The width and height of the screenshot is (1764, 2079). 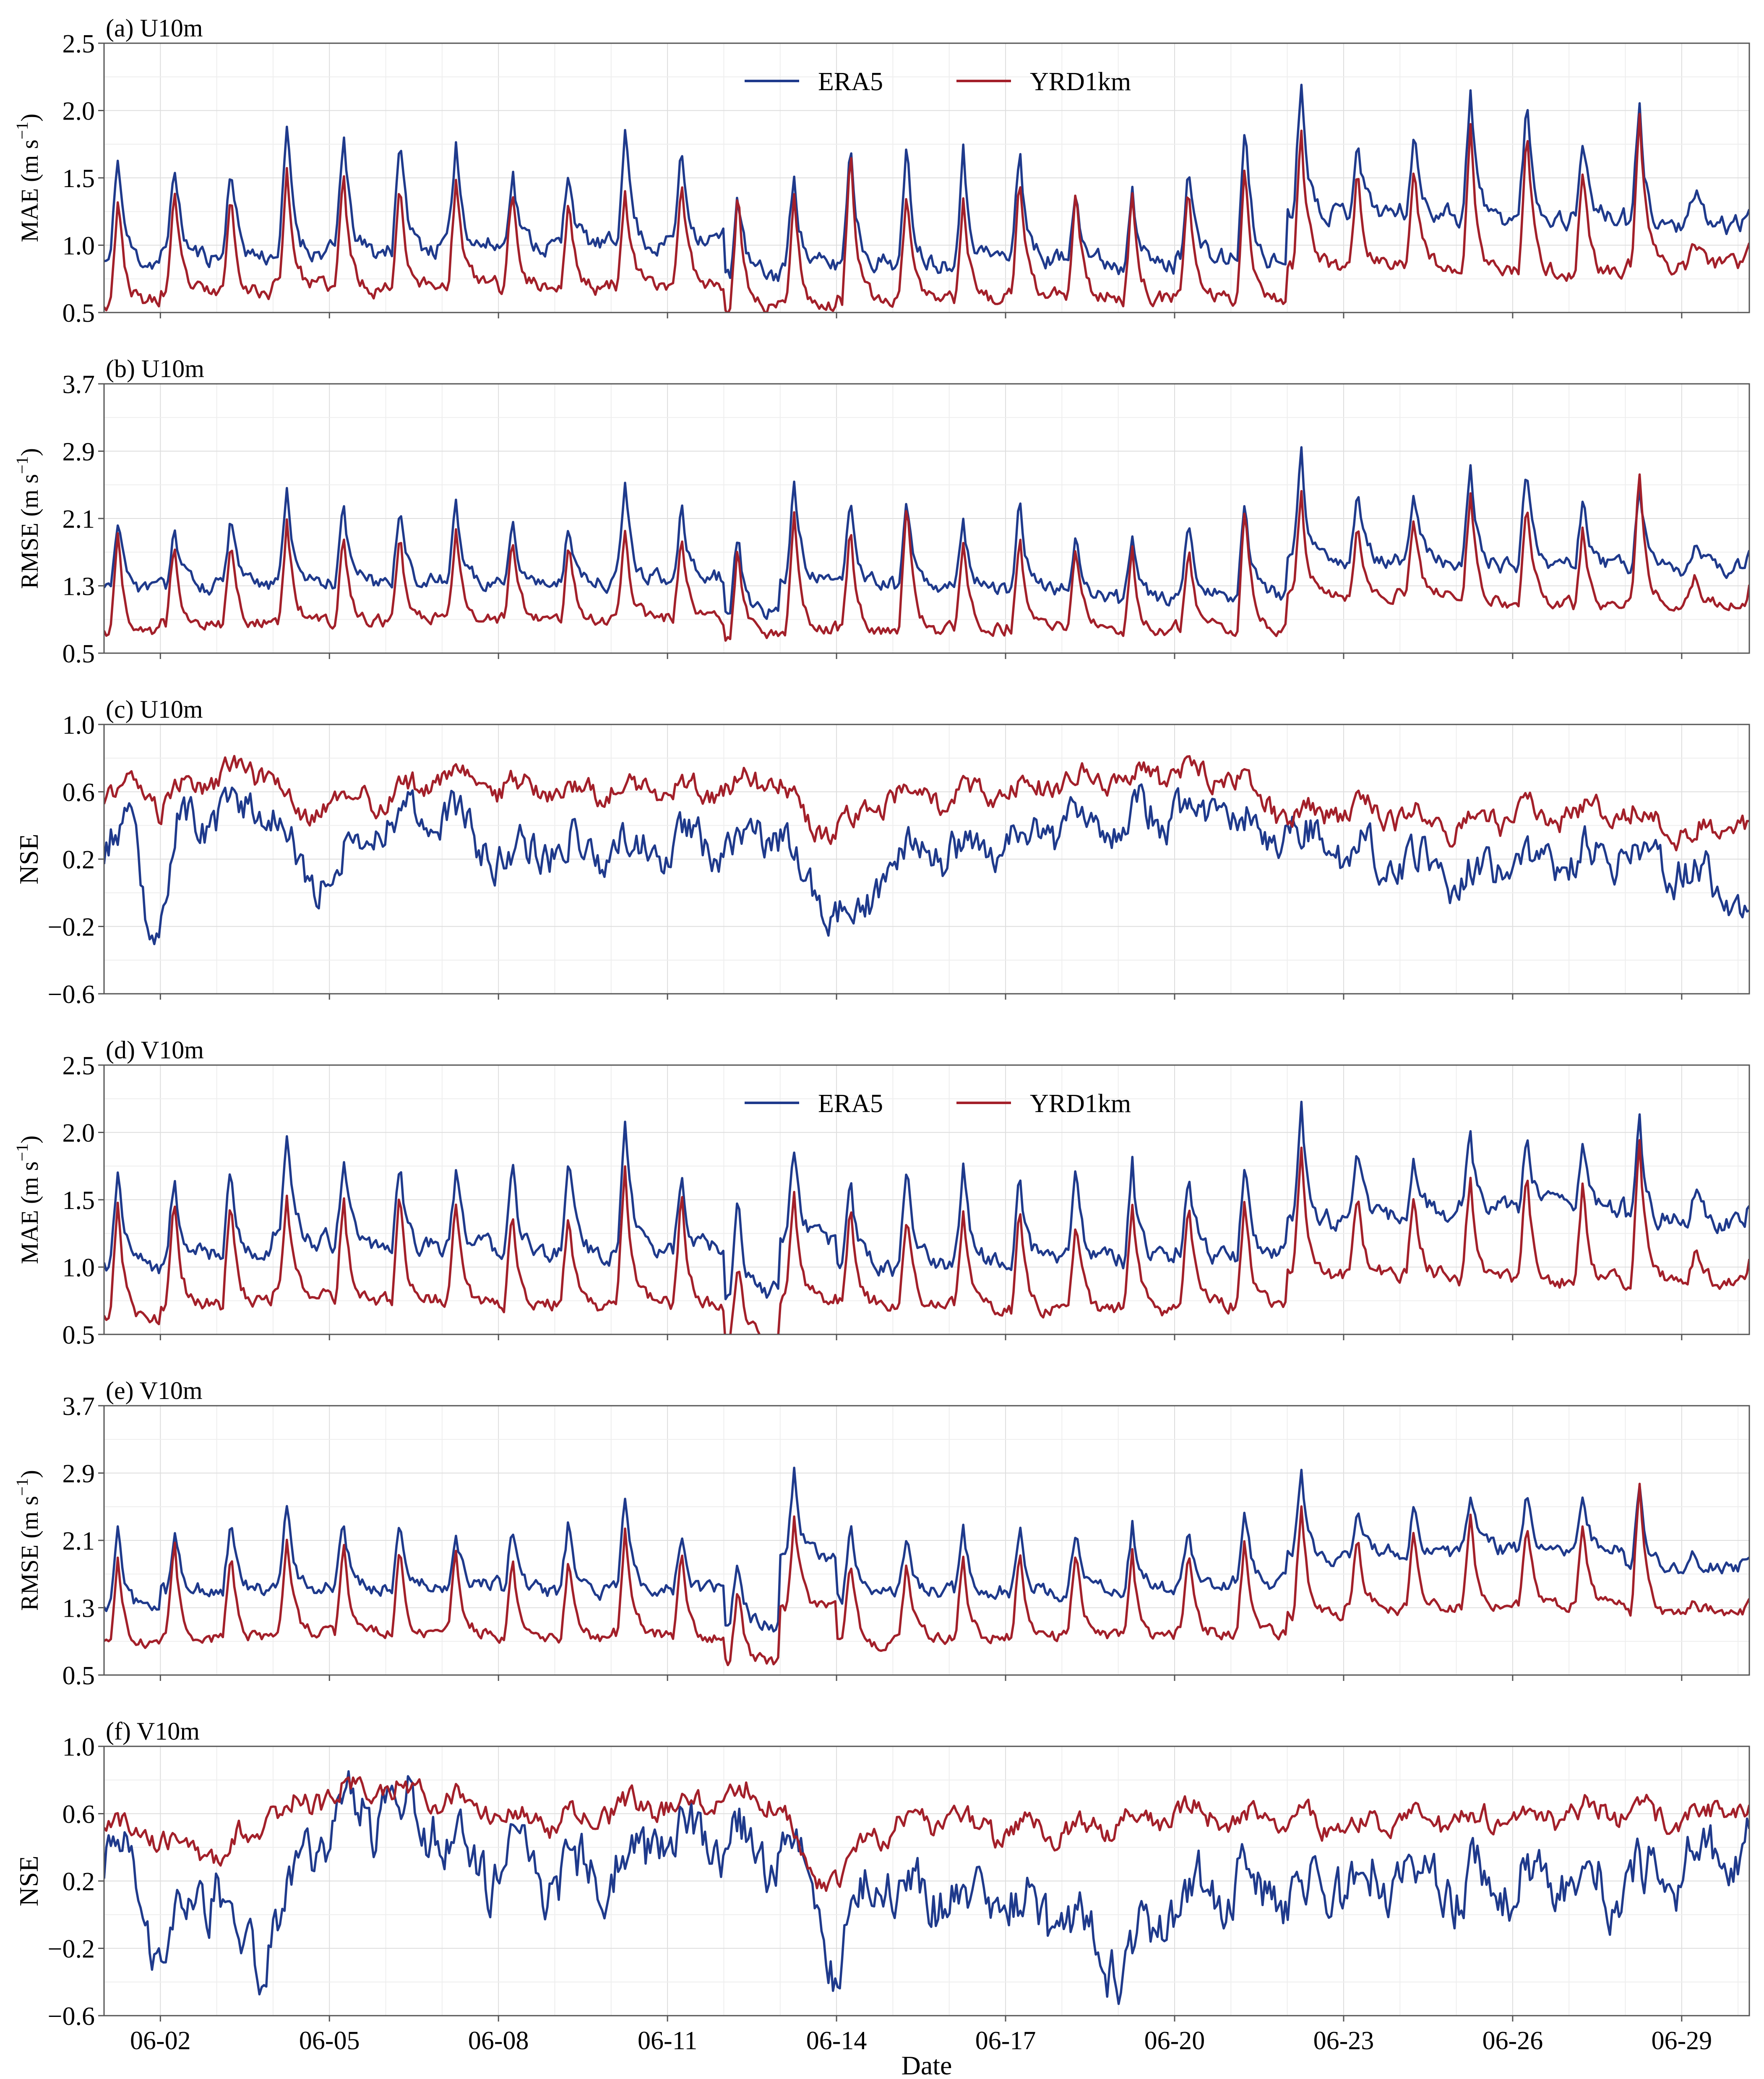 I want to click on panel-title: (f) V10m, so click(x=153, y=1731).